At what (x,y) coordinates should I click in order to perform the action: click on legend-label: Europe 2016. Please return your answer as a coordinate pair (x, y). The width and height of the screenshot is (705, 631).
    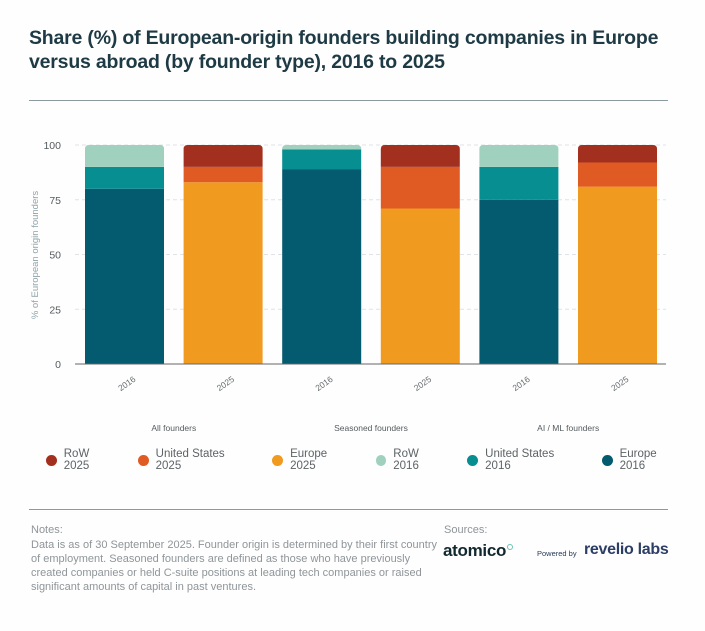
    Looking at the image, I should click on (652, 460).